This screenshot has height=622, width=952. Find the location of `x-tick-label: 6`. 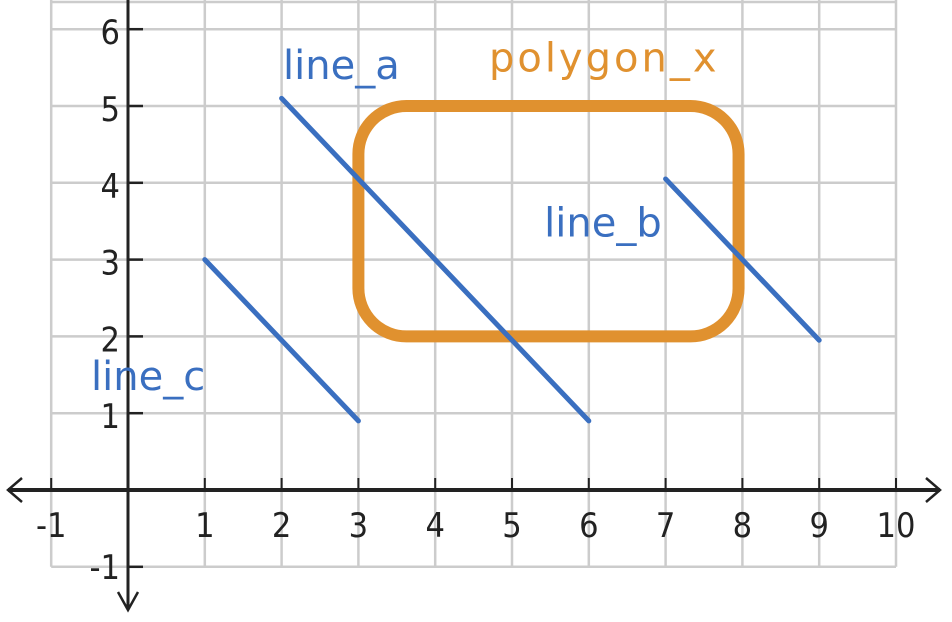

x-tick-label: 6 is located at coordinates (588, 526).